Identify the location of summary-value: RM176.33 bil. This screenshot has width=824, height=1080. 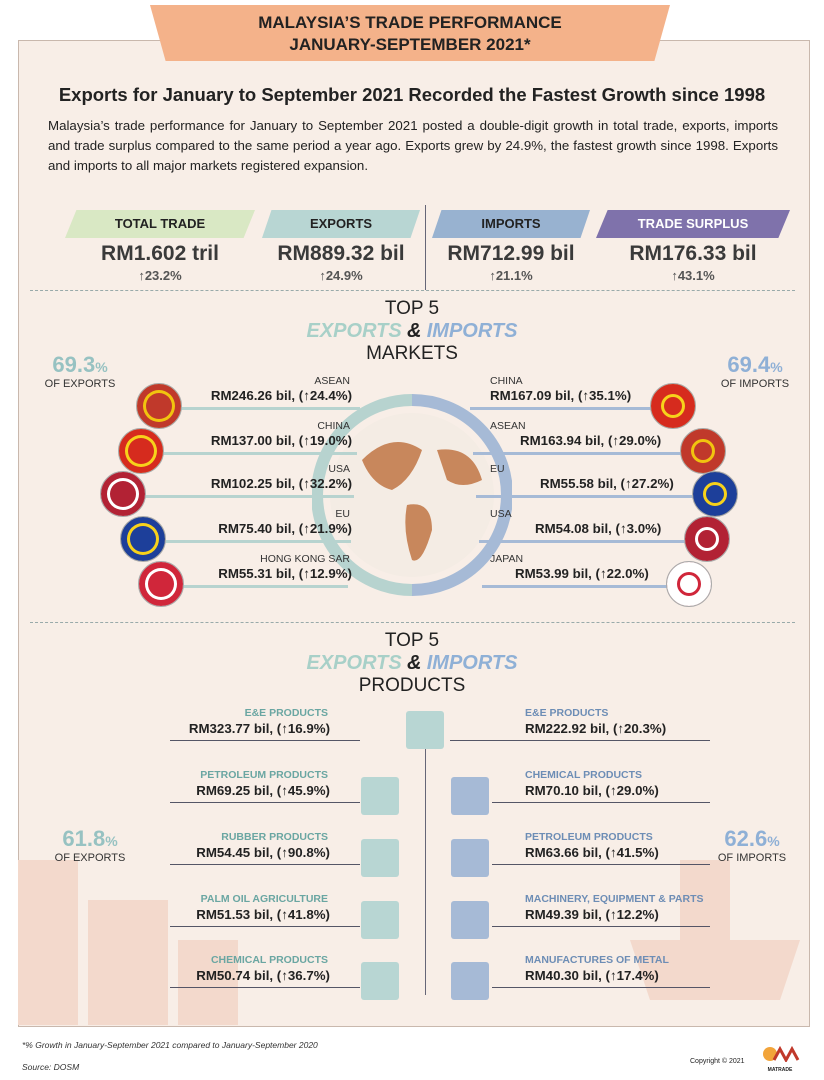
(693, 253).